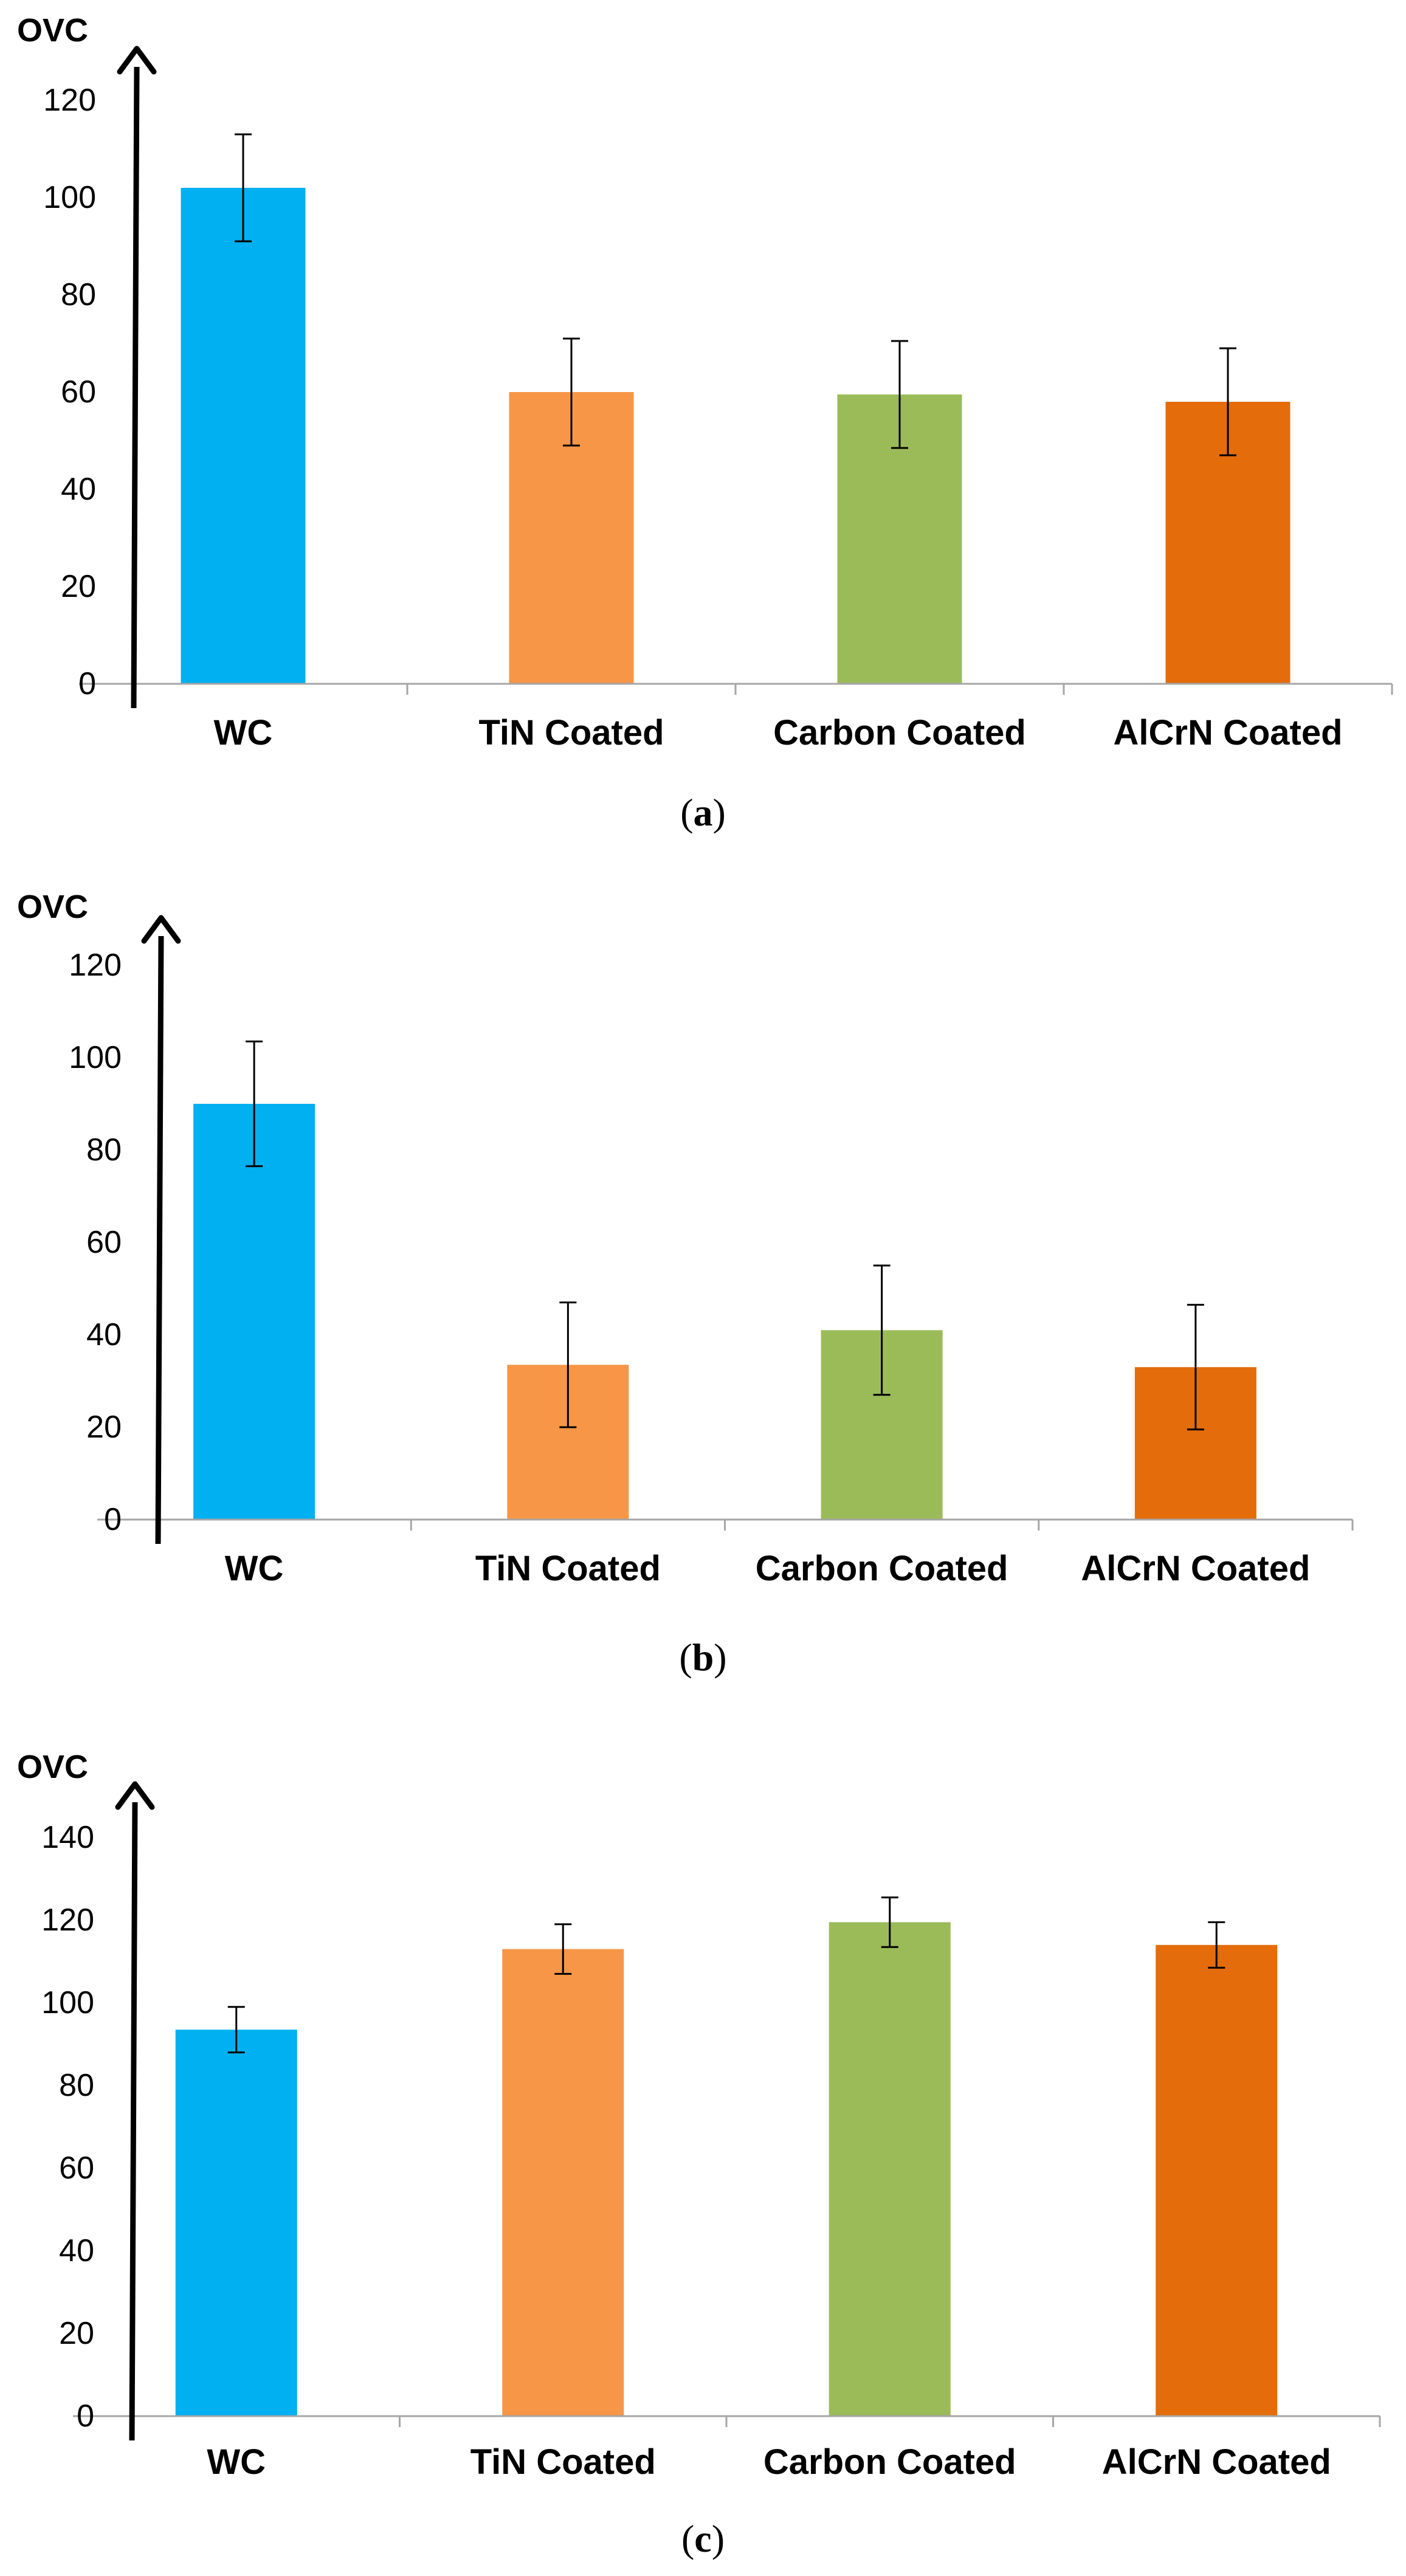 This screenshot has width=1406, height=2576. I want to click on y-tick-label-7: 140, so click(67, 1837).